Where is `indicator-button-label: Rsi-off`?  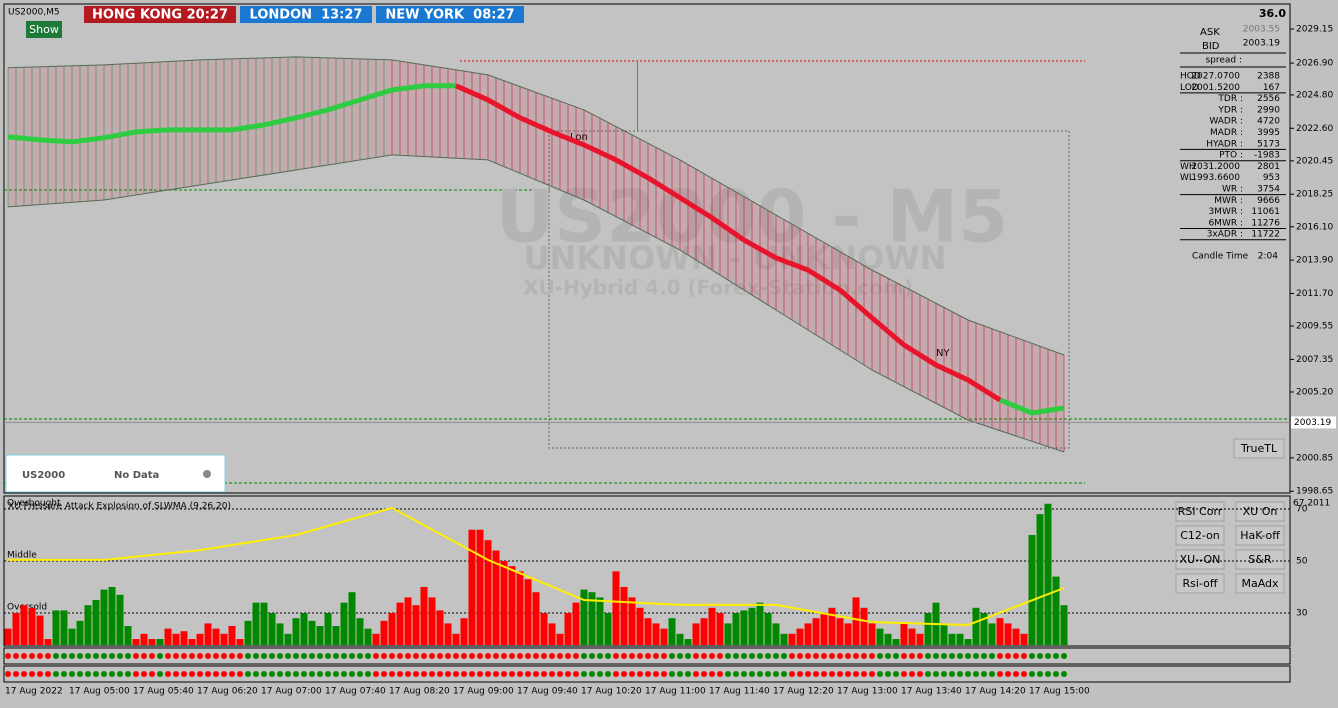 indicator-button-label: Rsi-off is located at coordinates (1200, 583).